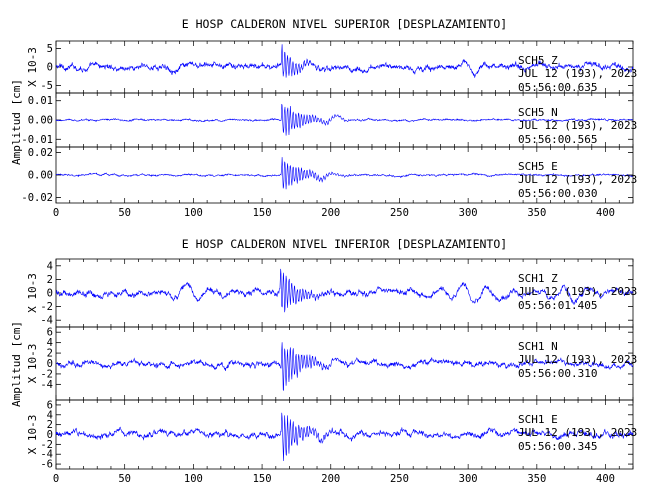 The image size is (650, 500). I want to click on channel-label: SCH1 Z, so click(538, 278).